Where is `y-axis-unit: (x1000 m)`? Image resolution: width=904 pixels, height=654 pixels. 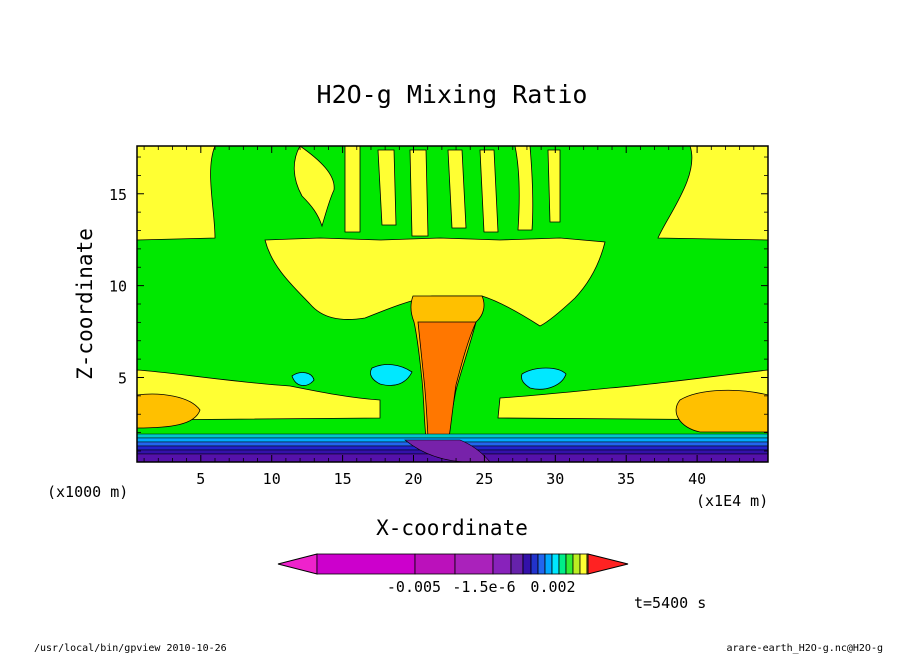 y-axis-unit: (x1000 m) is located at coordinates (87, 492).